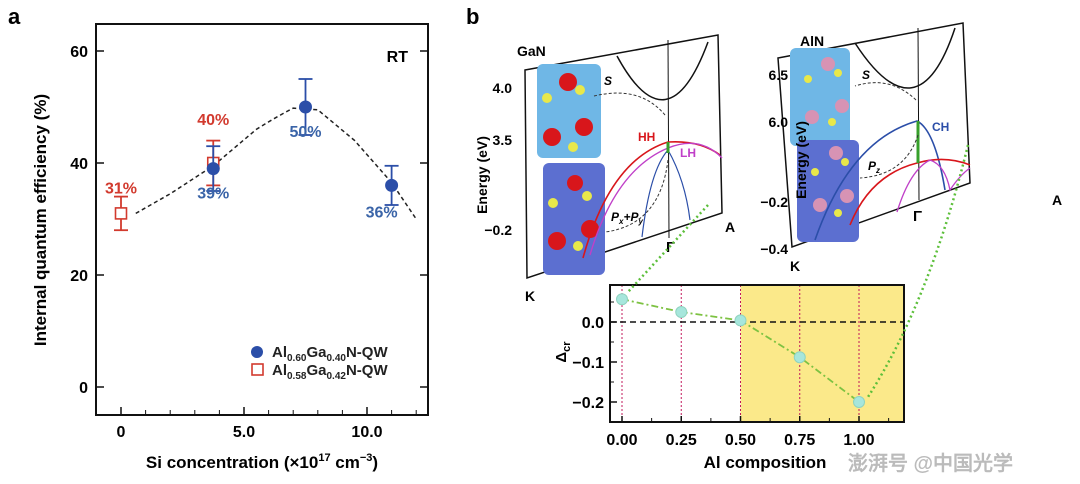 The width and height of the screenshot is (1080, 484). Describe the element at coordinates (503, 88) in the screenshot. I see `gan-ytick: 4.0` at that location.